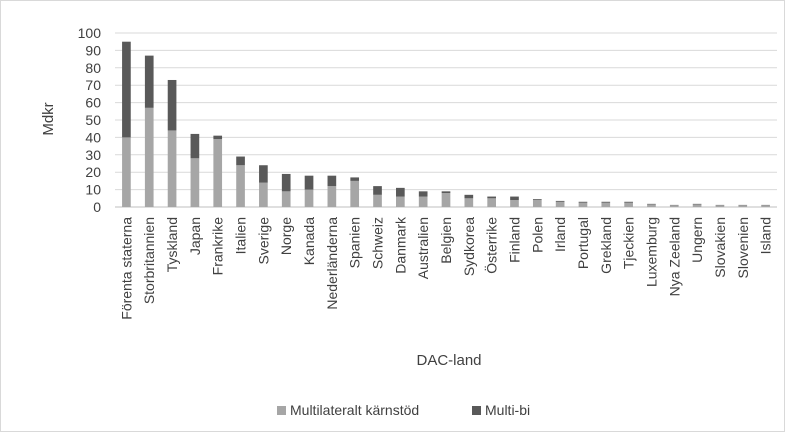 Image resolution: width=785 pixels, height=436 pixels. I want to click on y-tick-label: 20, so click(93, 172).